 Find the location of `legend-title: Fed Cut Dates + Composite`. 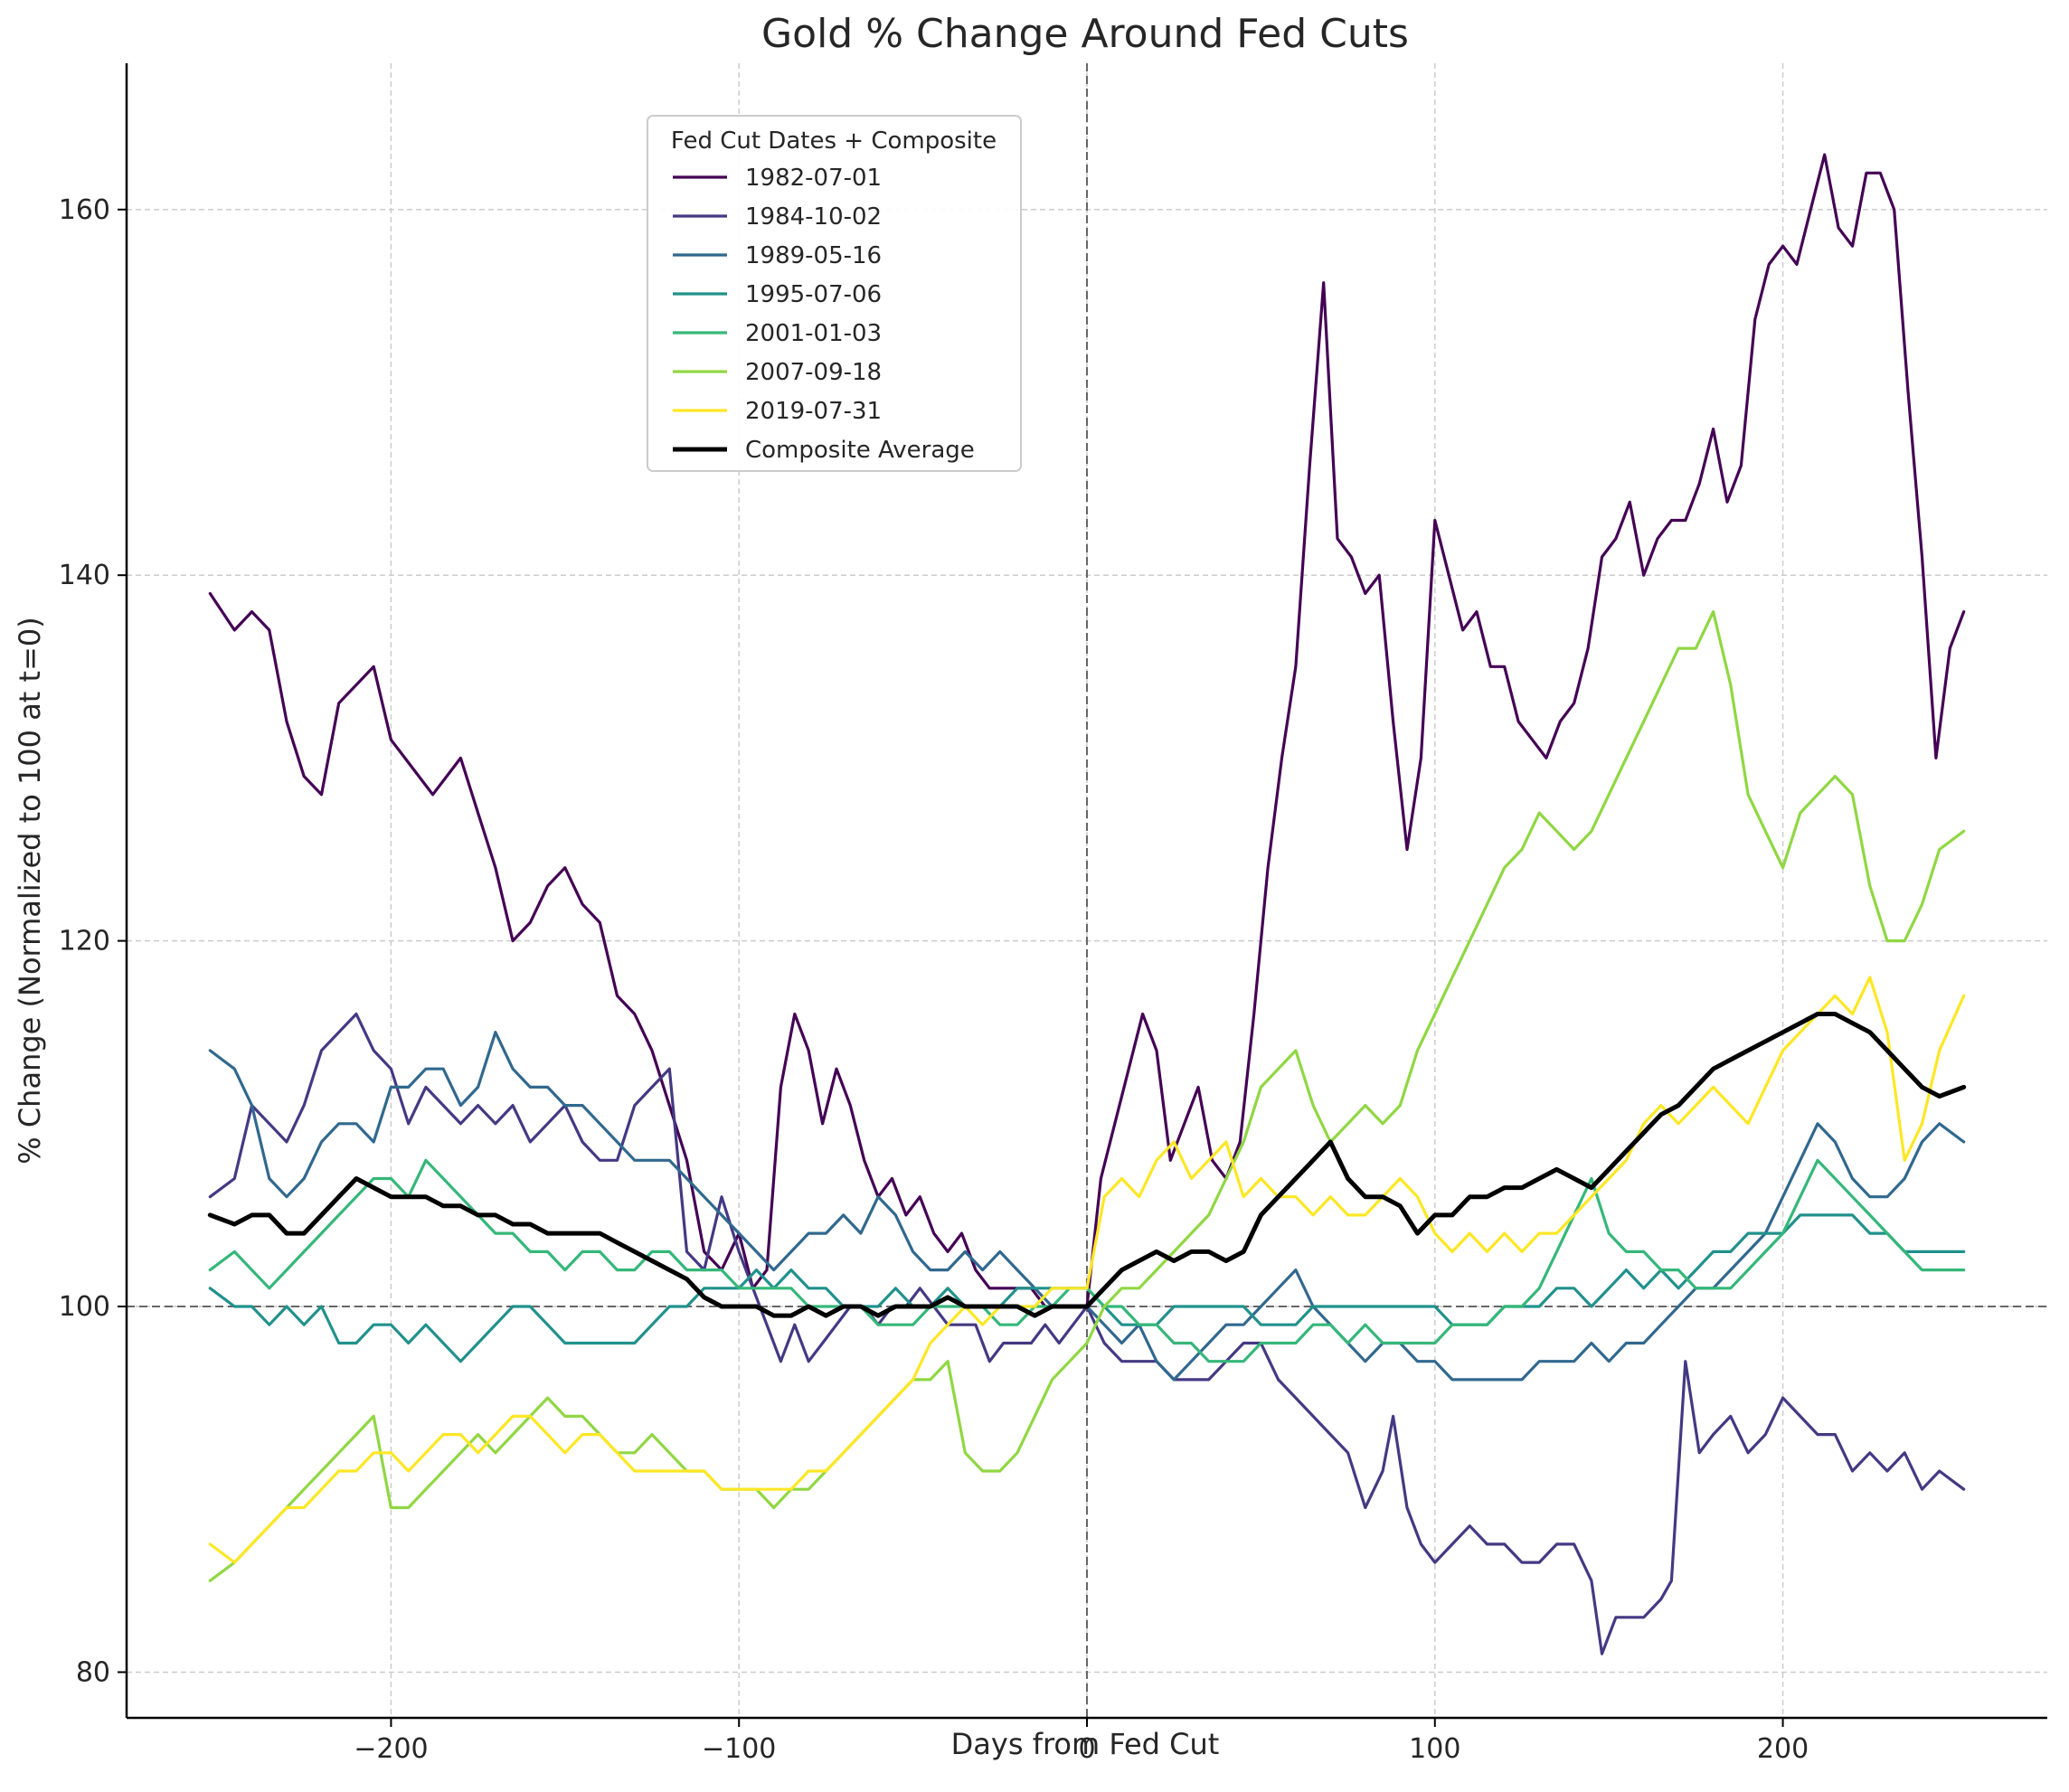

legend-title: Fed Cut Dates + Composite is located at coordinates (834, 141).